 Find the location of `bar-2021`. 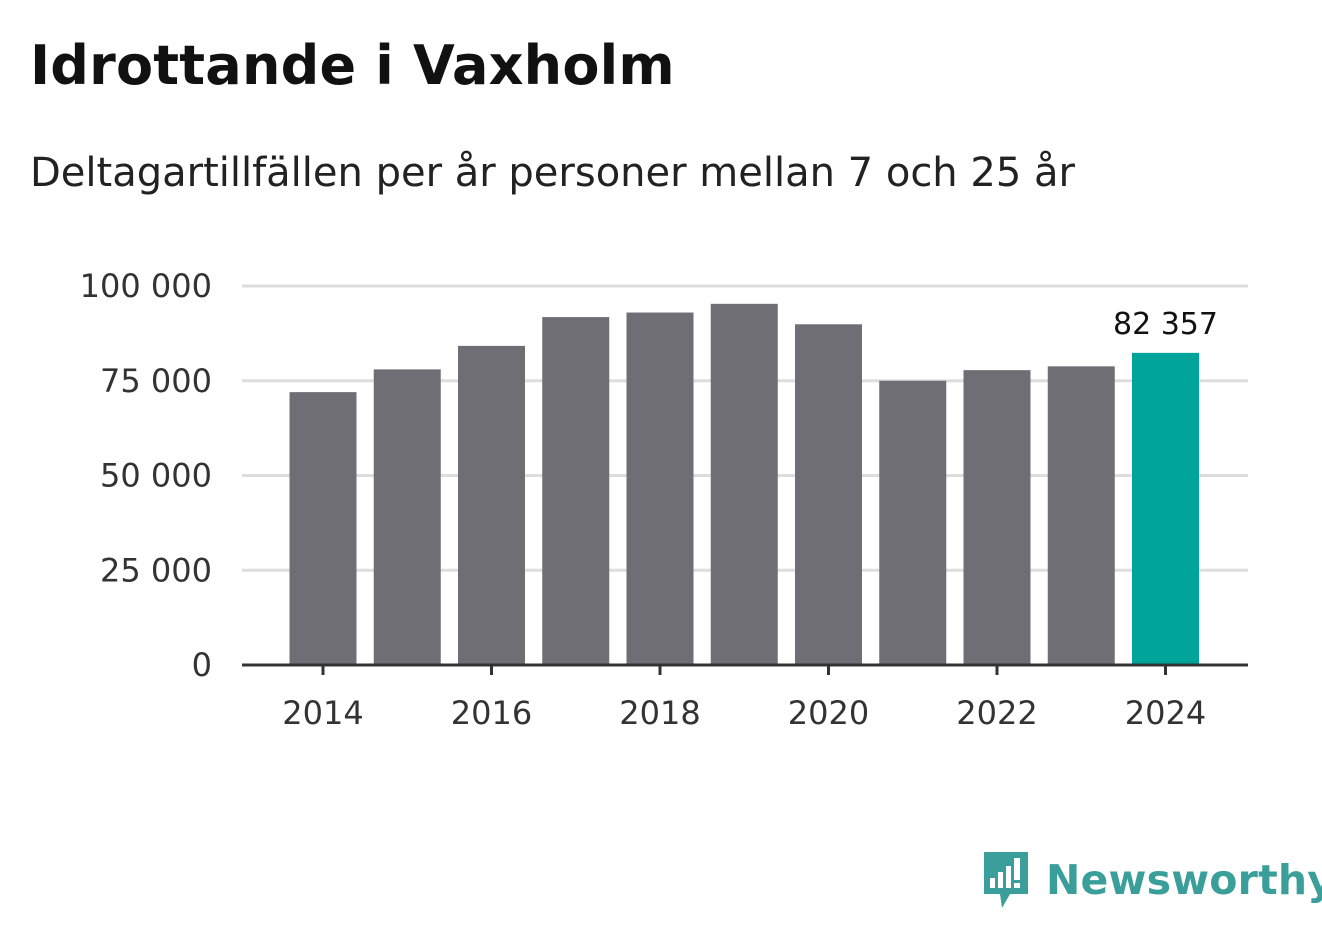

bar-2021 is located at coordinates (913, 522).